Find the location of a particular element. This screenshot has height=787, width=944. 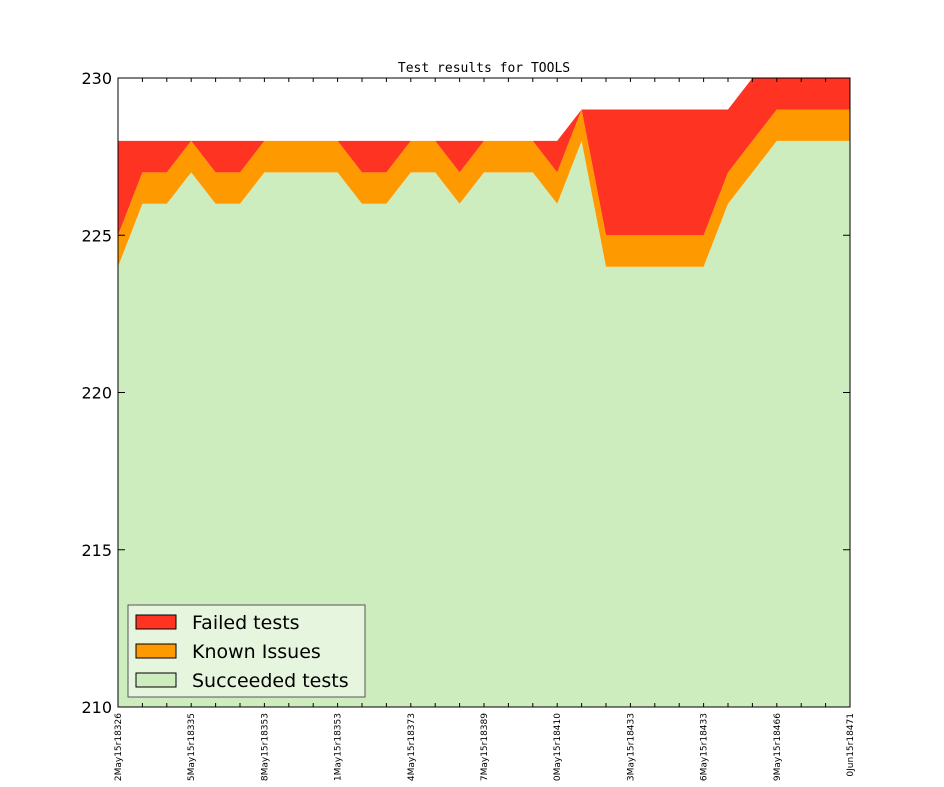

y-tick-label: 215 is located at coordinates (96, 550).